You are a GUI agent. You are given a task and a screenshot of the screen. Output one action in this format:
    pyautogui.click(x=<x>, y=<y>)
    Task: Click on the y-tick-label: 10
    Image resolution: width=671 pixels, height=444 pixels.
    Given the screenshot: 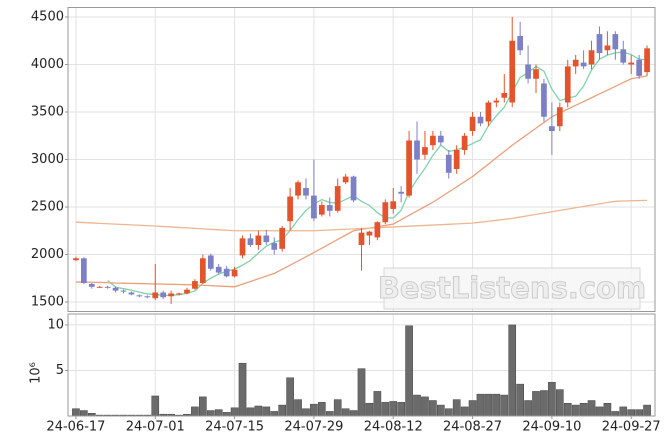 What is the action you would take?
    pyautogui.click(x=55, y=324)
    